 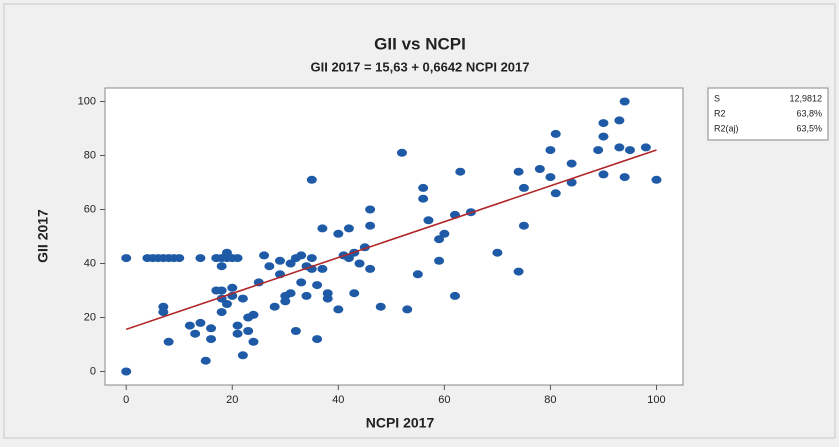 I want to click on stat-value: 63,8%, so click(x=809, y=113).